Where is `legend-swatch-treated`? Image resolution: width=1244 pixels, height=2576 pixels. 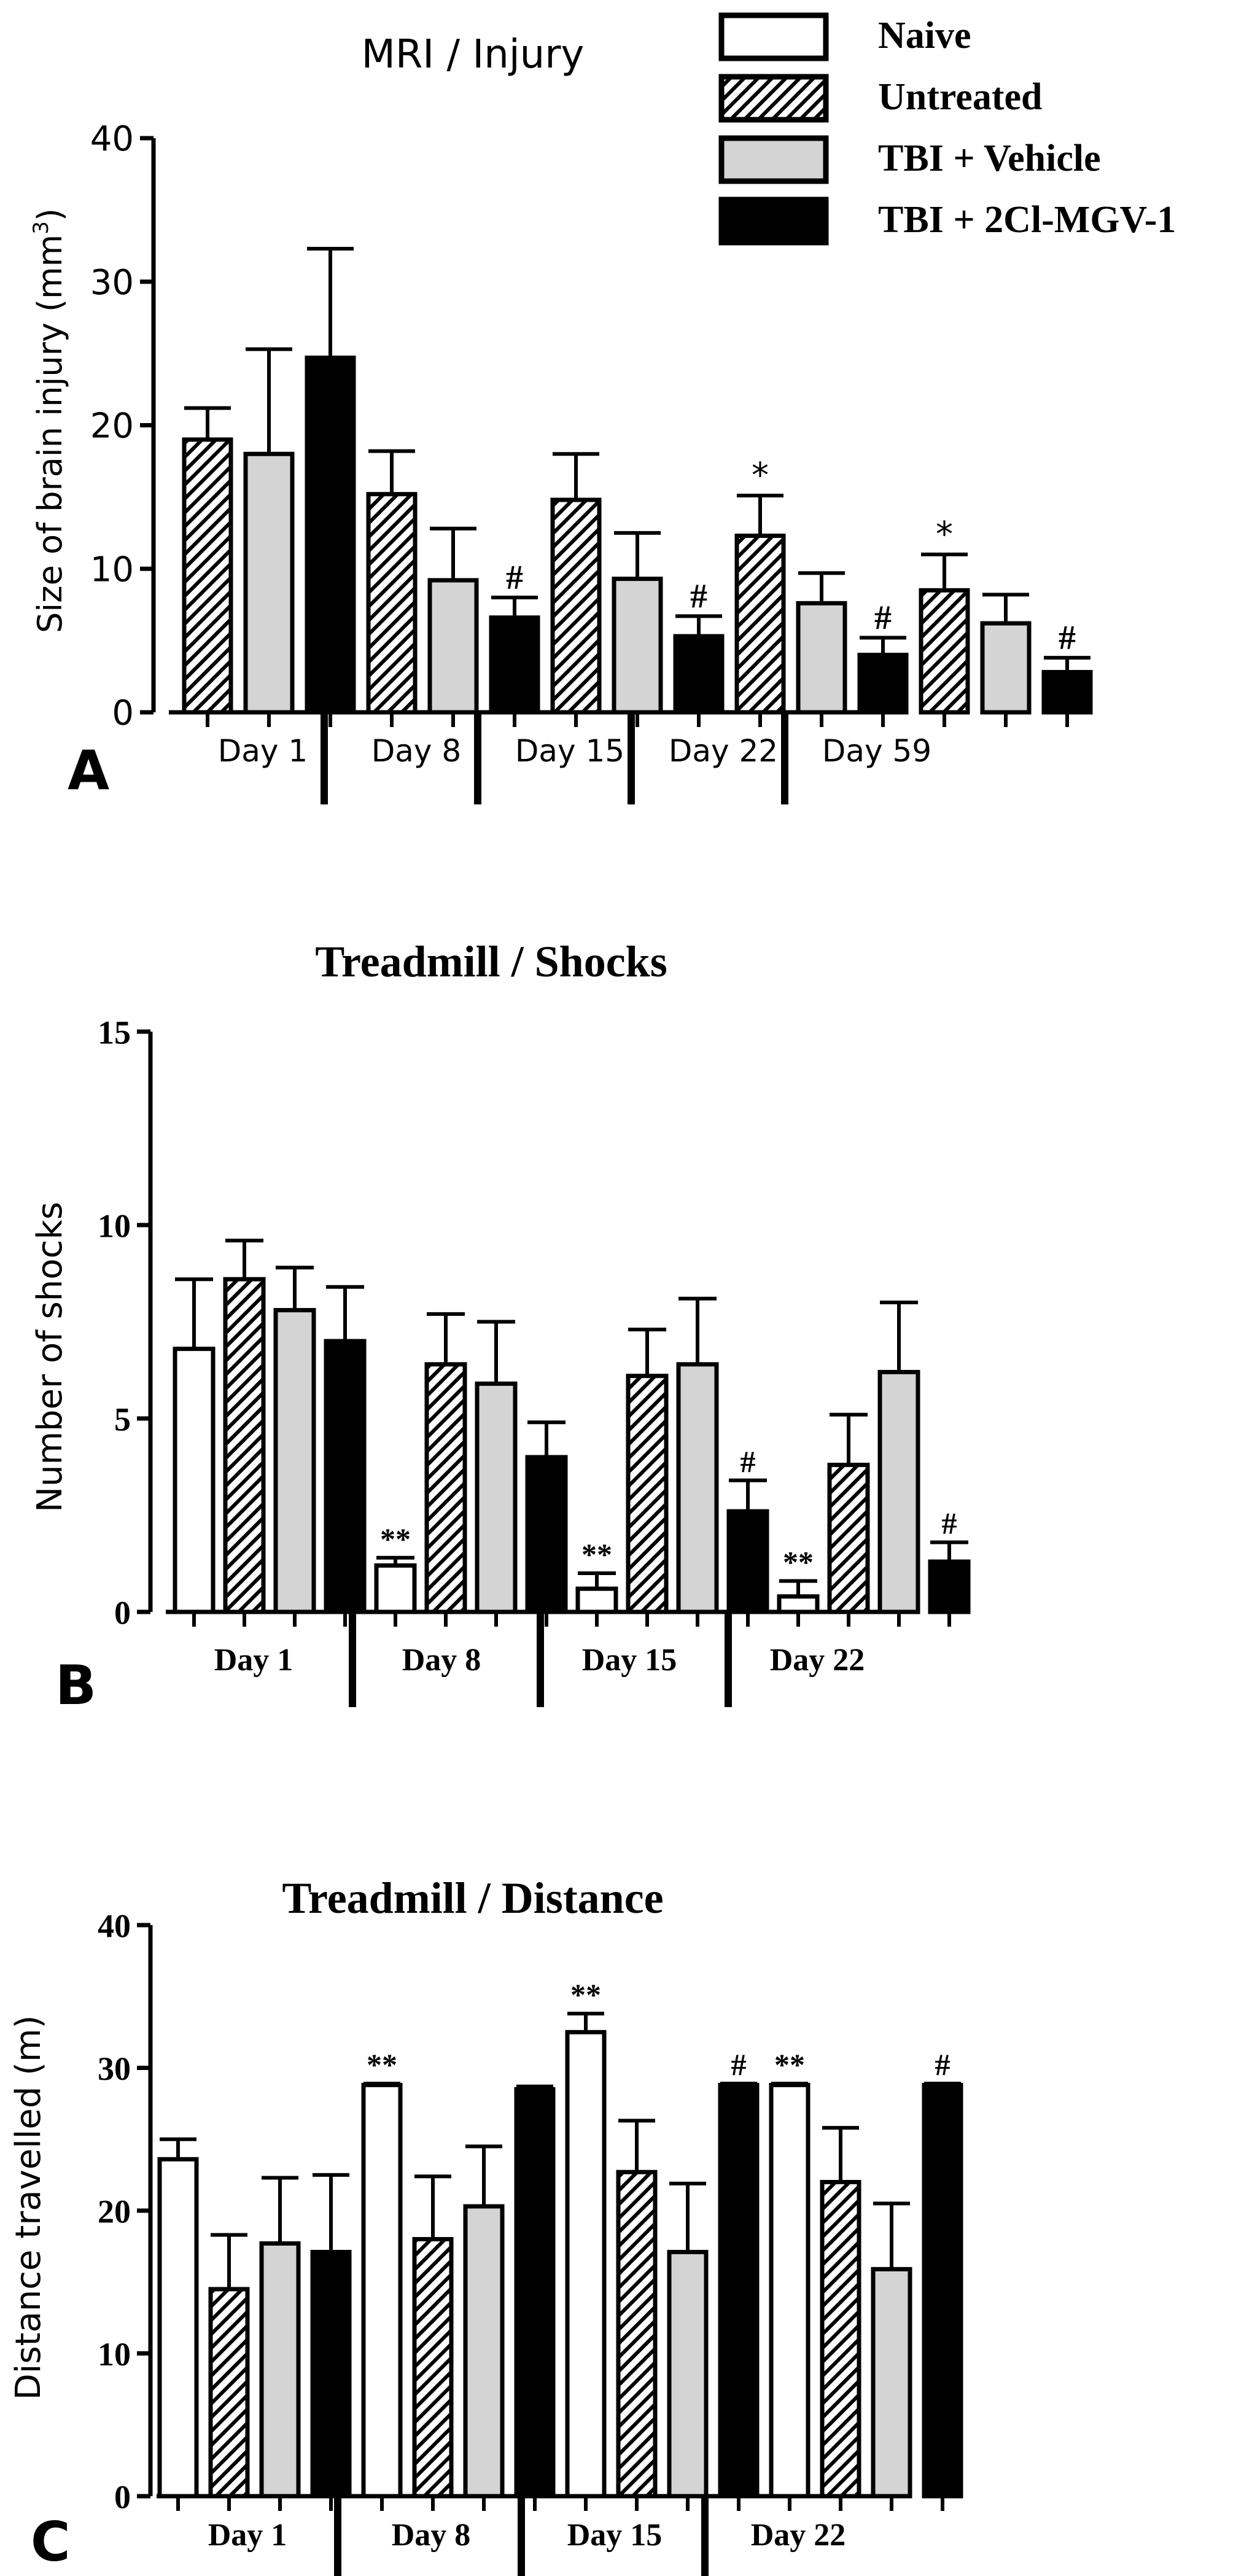
legend-swatch-treated is located at coordinates (773, 221).